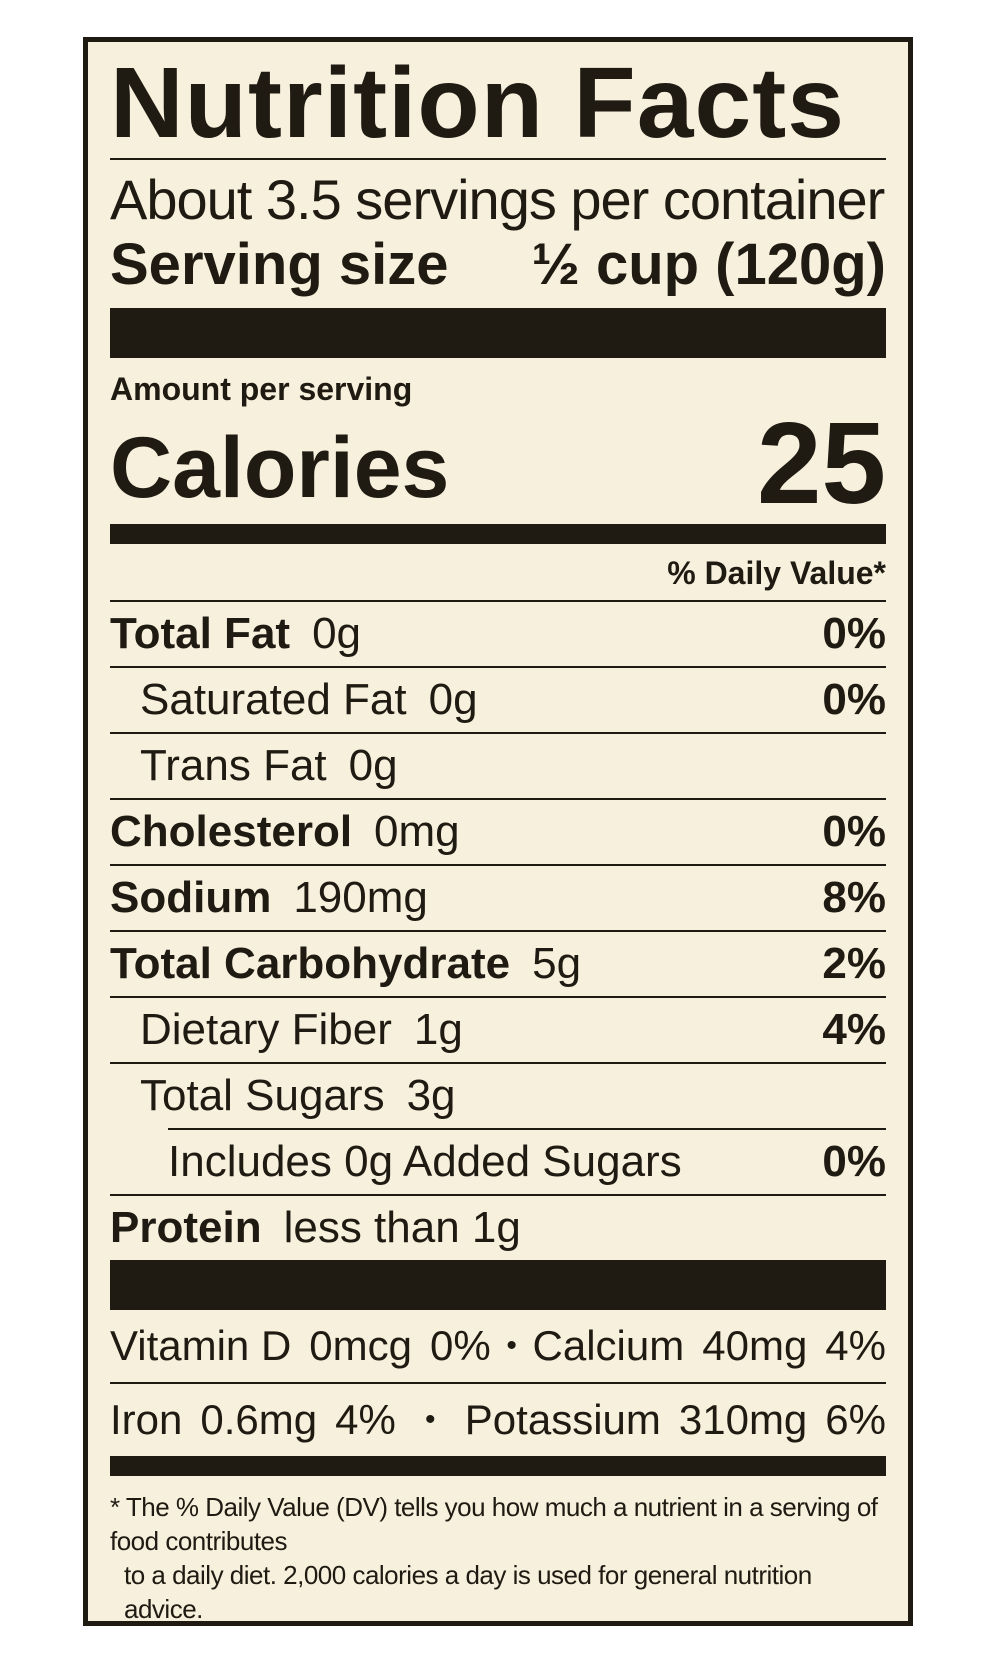 The width and height of the screenshot is (1000, 1664). Describe the element at coordinates (259, 1419) in the screenshot. I see `vitamin-amount: 0.6mg` at that location.